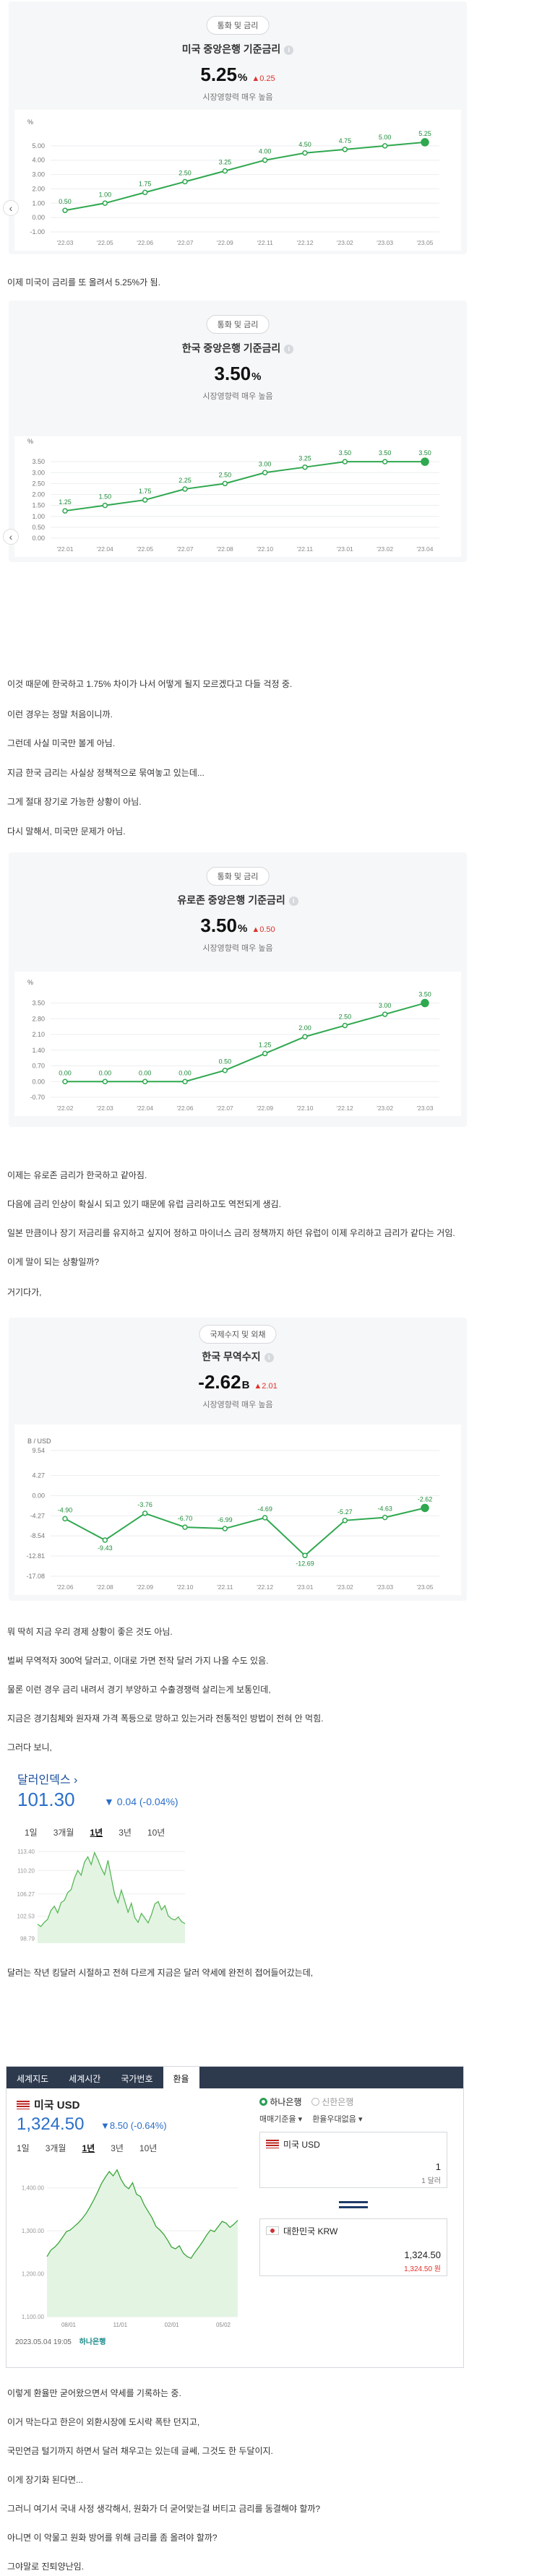  I want to click on from-currency-box: 미국 USD 1 1 달러, so click(353, 2160).